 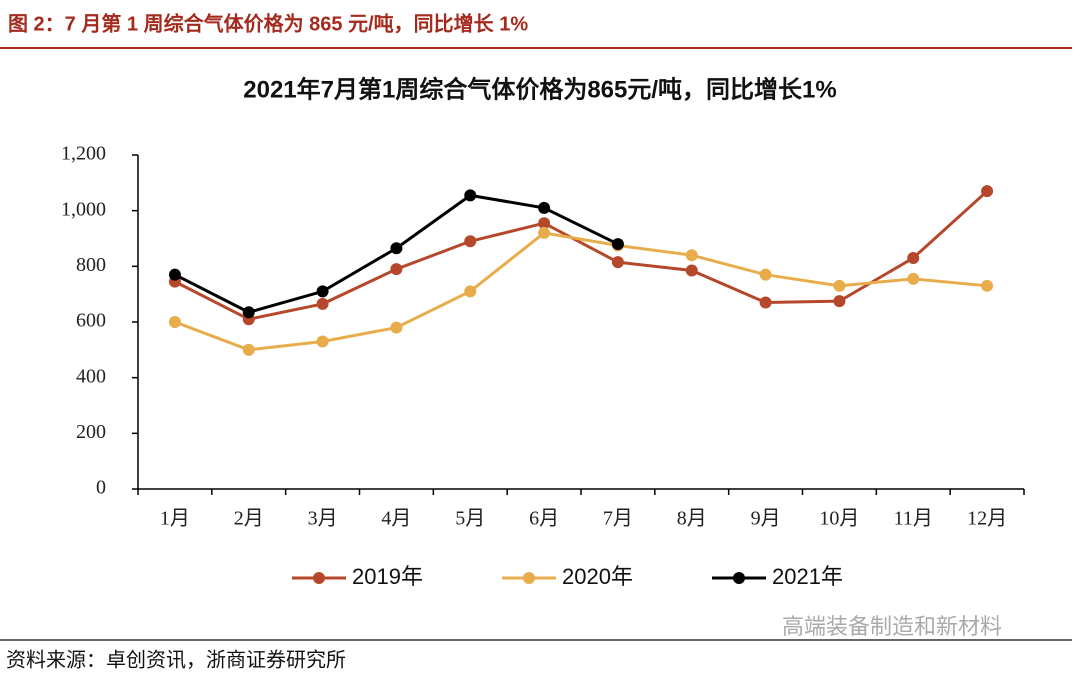 What do you see at coordinates (387, 576) in the screenshot?
I see `legend-label: 2019年` at bounding box center [387, 576].